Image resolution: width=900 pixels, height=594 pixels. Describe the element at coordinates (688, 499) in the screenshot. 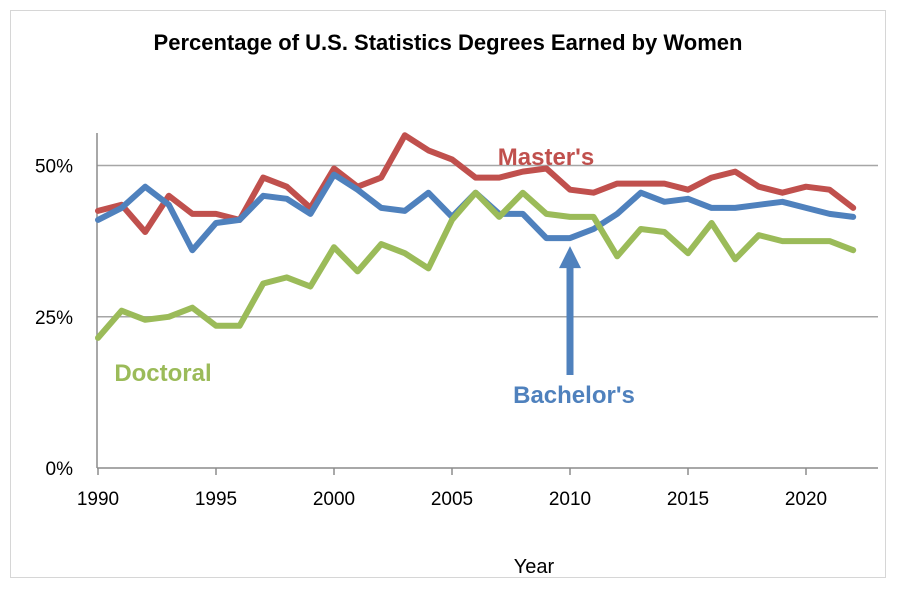

I see `x-tick-label-5: 2015` at that location.